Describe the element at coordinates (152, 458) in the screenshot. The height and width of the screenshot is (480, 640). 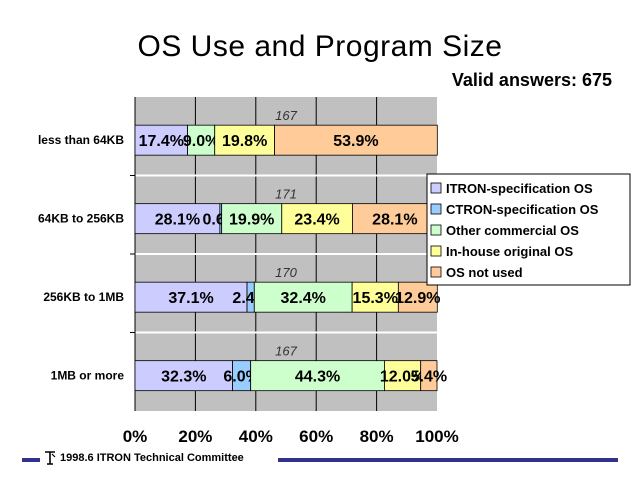
I see `footer-text: 1998.6 ITRON Technical Committee` at that location.